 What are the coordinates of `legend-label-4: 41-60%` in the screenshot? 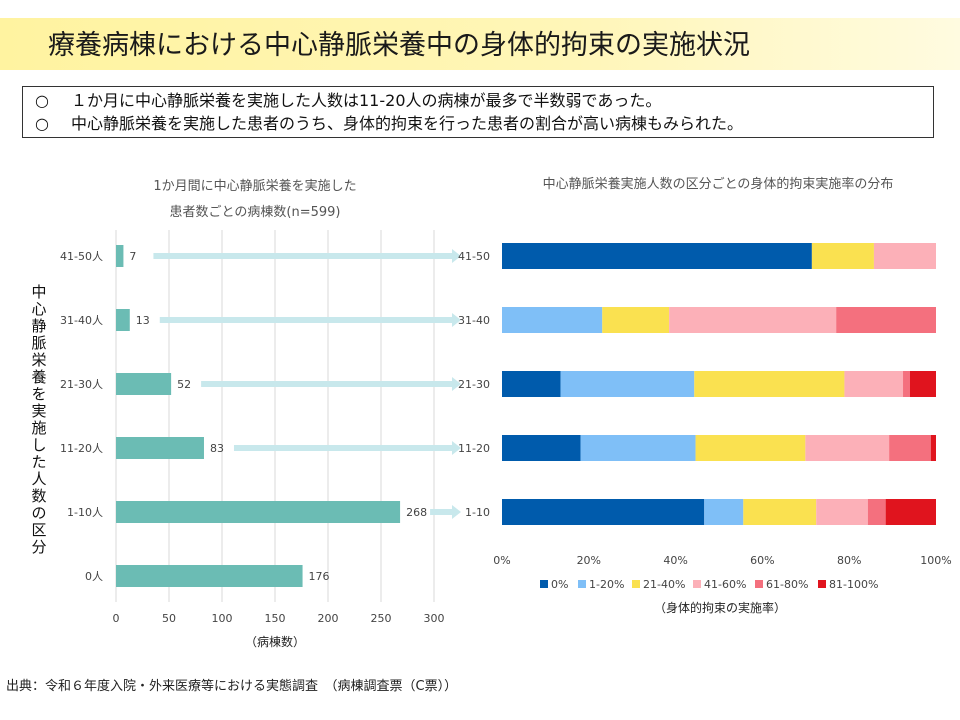 It's located at (725, 584).